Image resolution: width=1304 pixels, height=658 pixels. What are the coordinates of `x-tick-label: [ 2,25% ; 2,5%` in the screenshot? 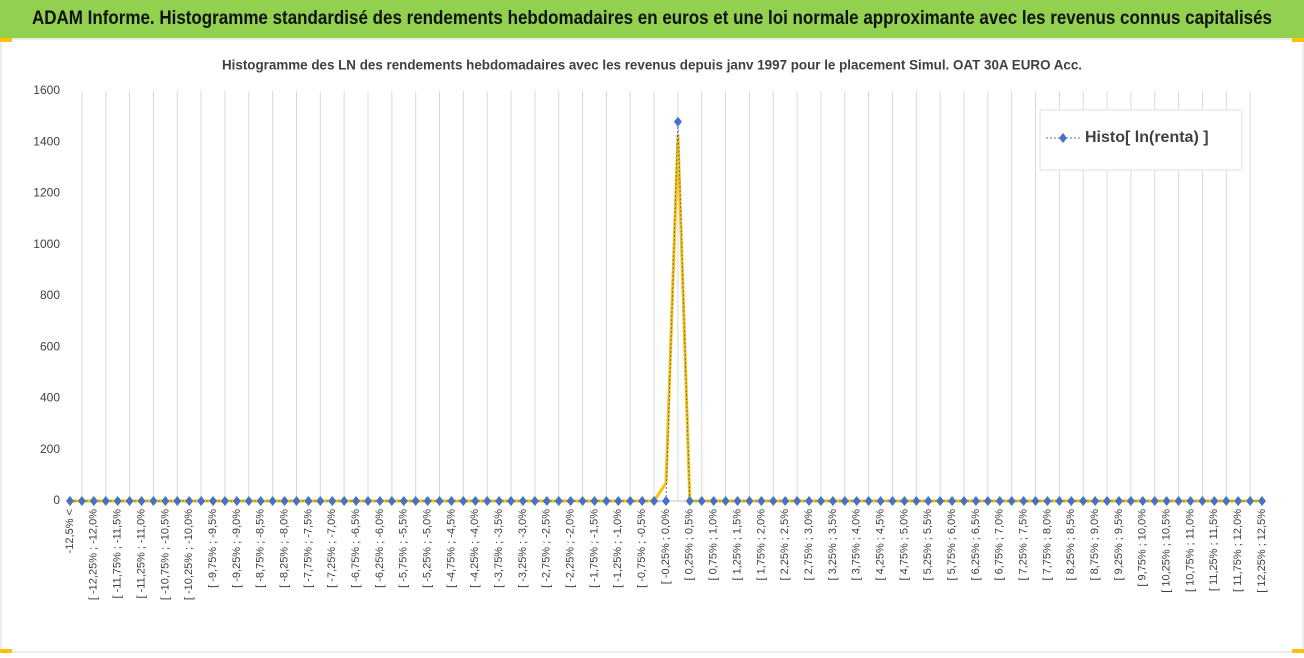 It's located at (785, 545).